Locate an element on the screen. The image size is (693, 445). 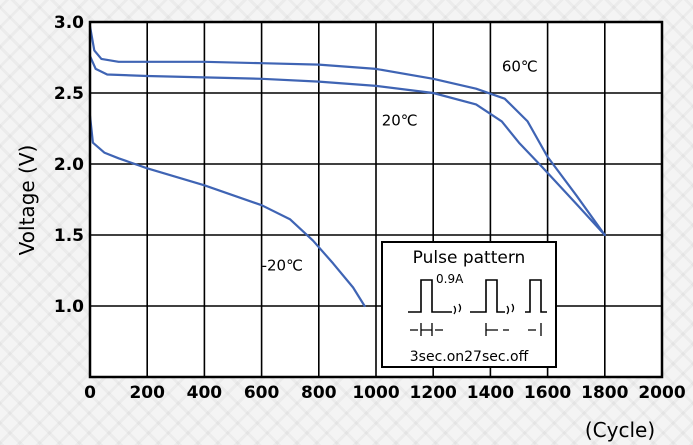
dimension-marks is located at coordinates (476, 329).